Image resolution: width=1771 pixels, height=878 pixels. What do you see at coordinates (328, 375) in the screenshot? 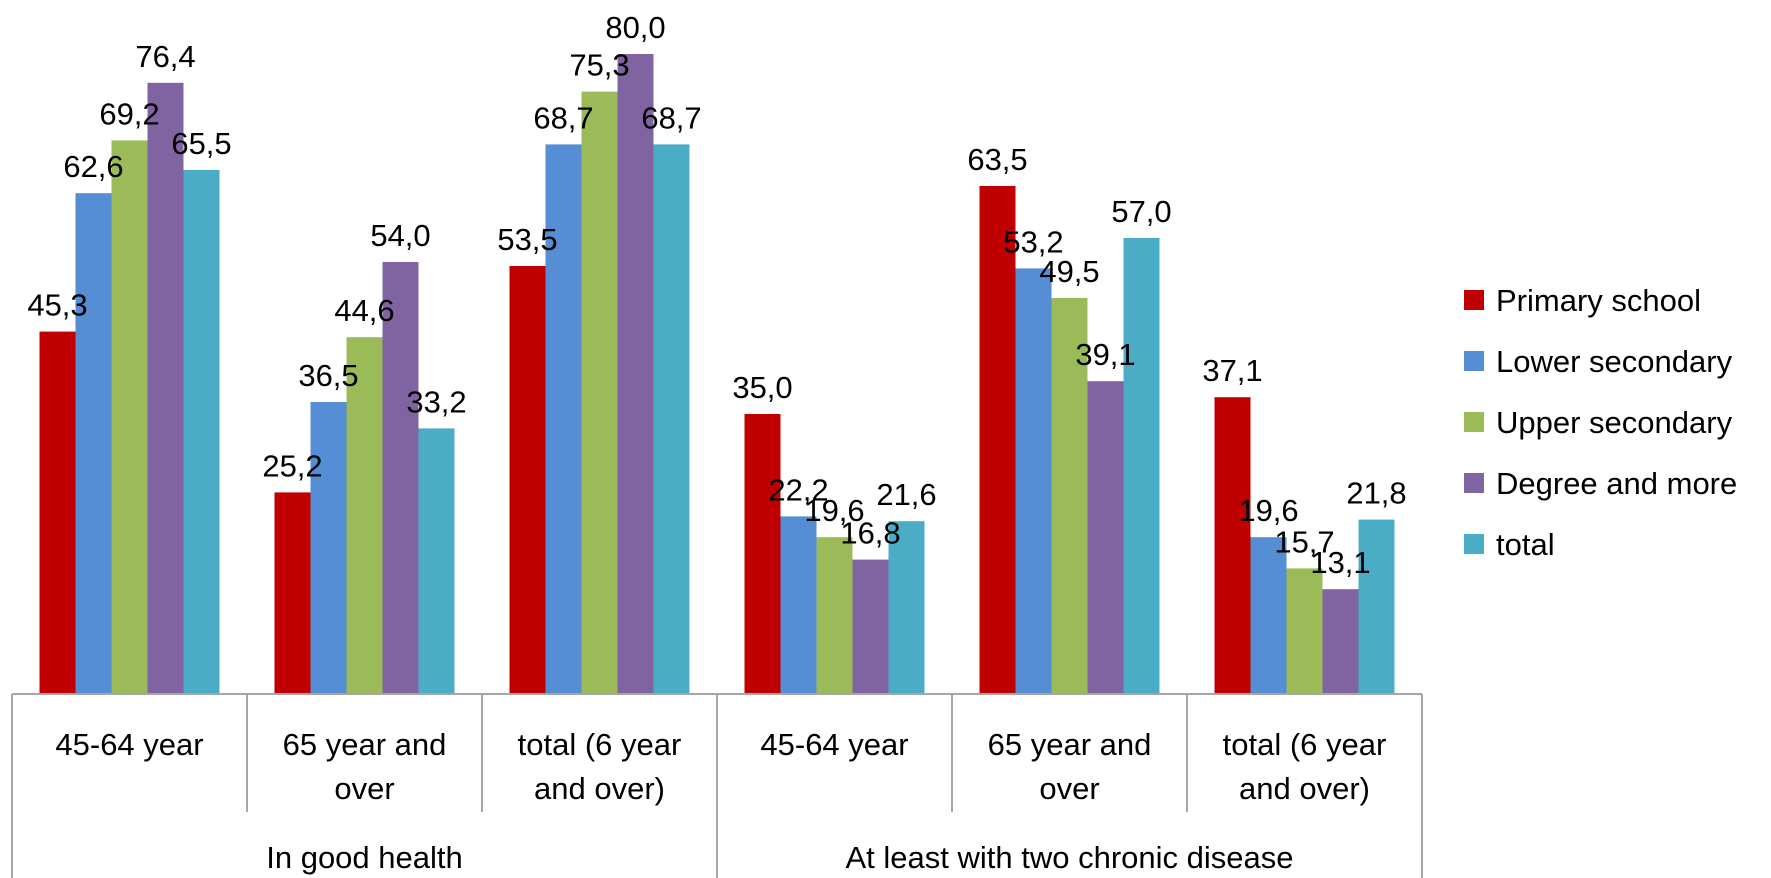
I see `data-label: 36,5` at bounding box center [328, 375].